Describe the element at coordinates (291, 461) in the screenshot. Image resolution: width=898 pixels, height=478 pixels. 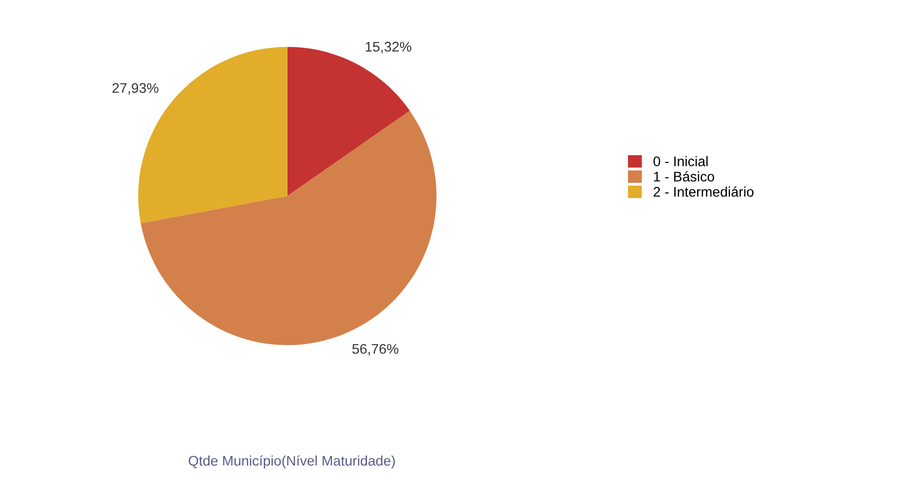
I see `text: Qtde Município(Nível Maturidade)` at that location.